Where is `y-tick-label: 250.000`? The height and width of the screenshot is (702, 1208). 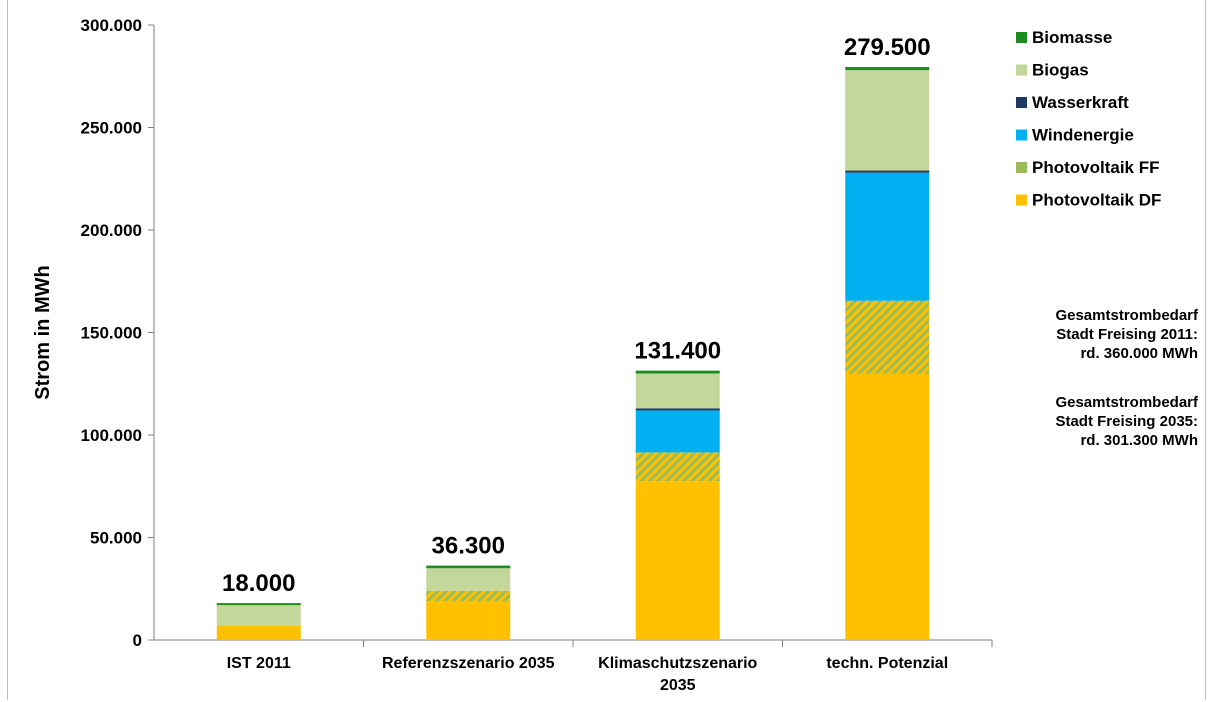
y-tick-label: 250.000 is located at coordinates (111, 128).